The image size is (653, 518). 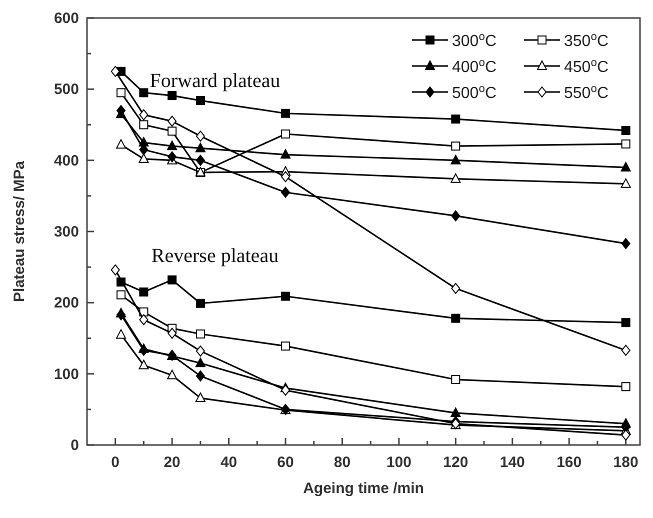 I want to click on x-tick-label: 40, so click(x=229, y=462).